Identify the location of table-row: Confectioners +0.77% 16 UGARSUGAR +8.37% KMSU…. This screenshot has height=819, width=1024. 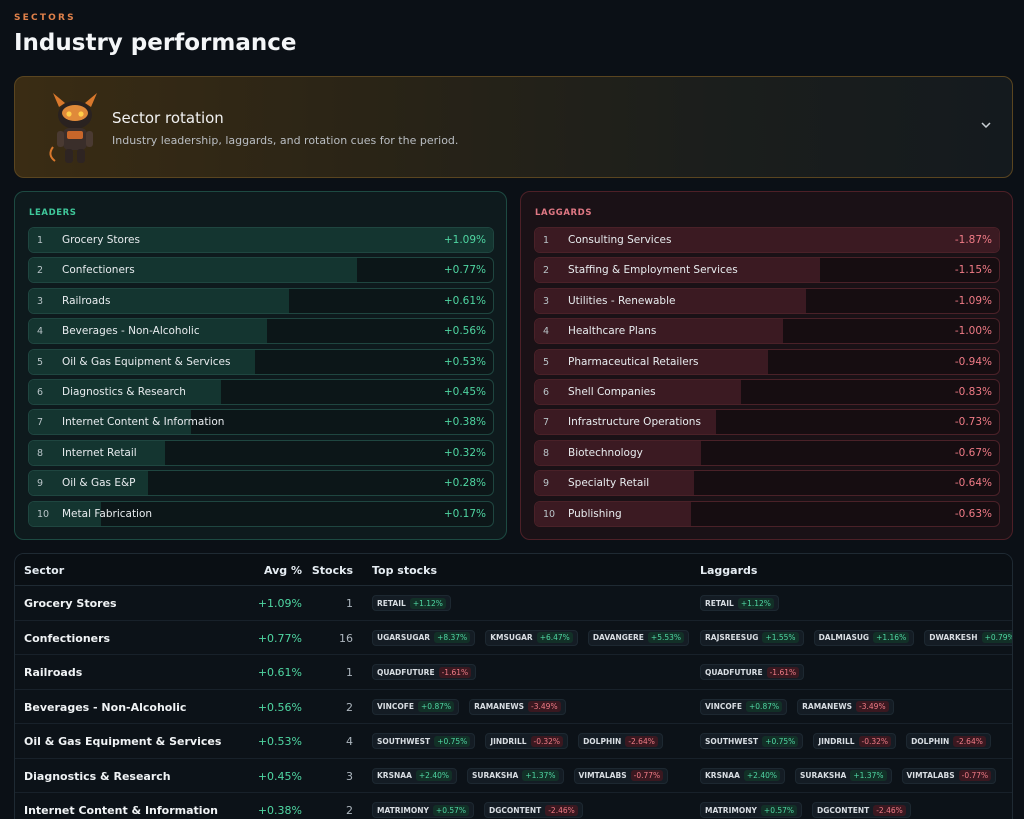
(513, 638).